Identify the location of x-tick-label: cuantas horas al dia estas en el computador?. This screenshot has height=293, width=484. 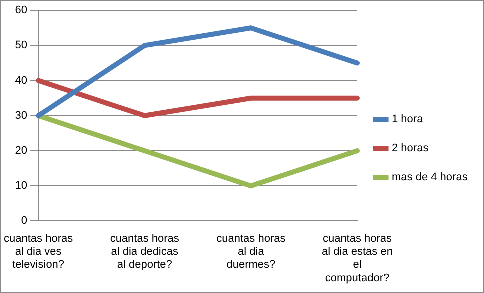
(357, 258).